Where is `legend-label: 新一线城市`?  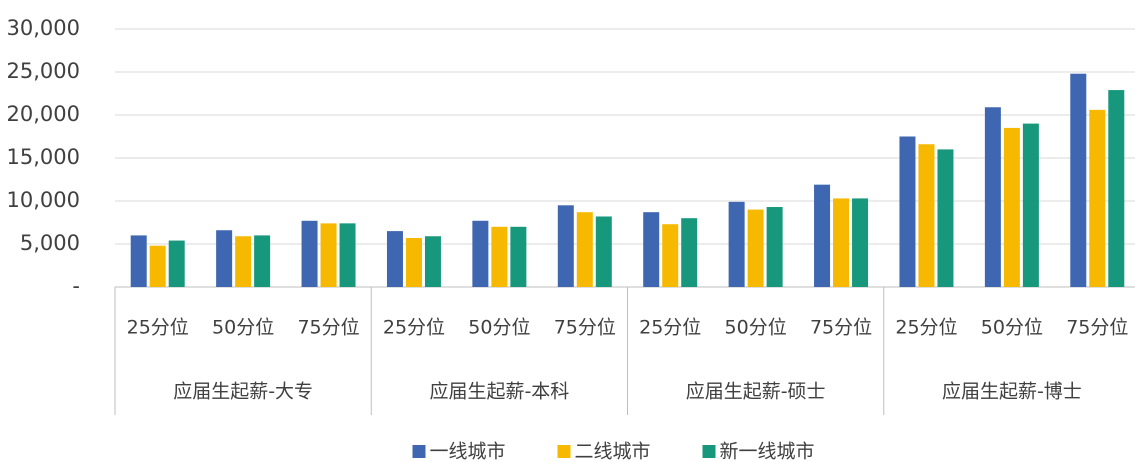 legend-label: 新一线城市 is located at coordinates (767, 451).